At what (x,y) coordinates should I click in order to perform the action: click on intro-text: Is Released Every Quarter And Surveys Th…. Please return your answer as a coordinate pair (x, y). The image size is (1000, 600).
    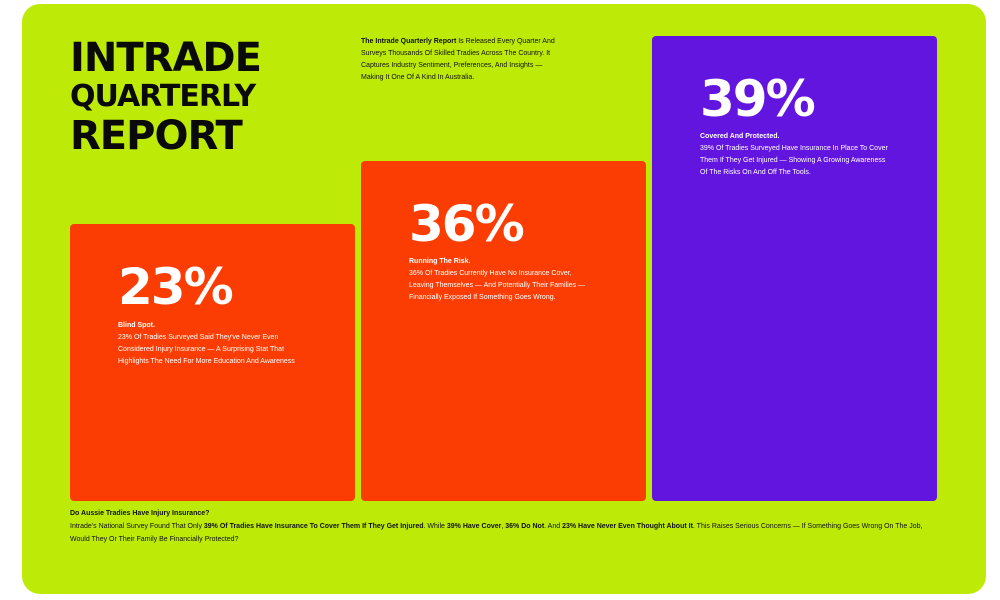
    Looking at the image, I should click on (458, 59).